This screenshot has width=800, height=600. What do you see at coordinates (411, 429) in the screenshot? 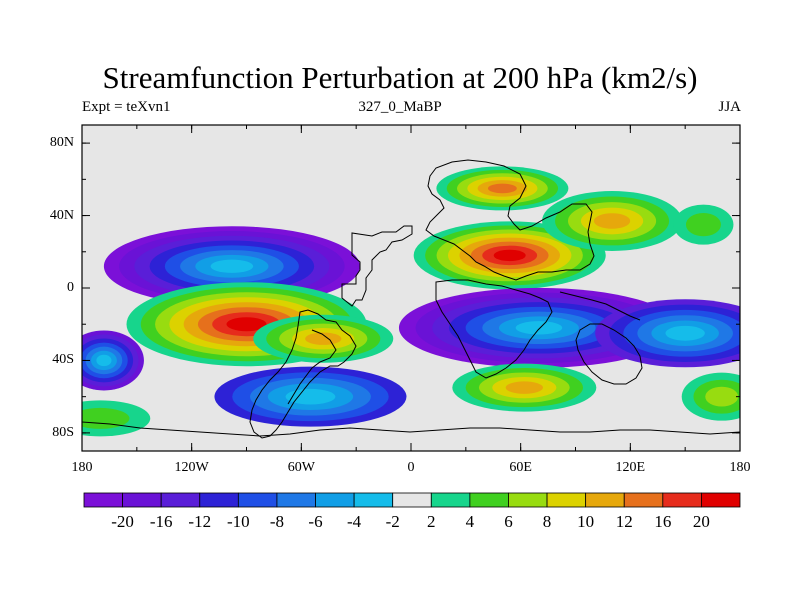
I see `coastline-antarctica` at bounding box center [411, 429].